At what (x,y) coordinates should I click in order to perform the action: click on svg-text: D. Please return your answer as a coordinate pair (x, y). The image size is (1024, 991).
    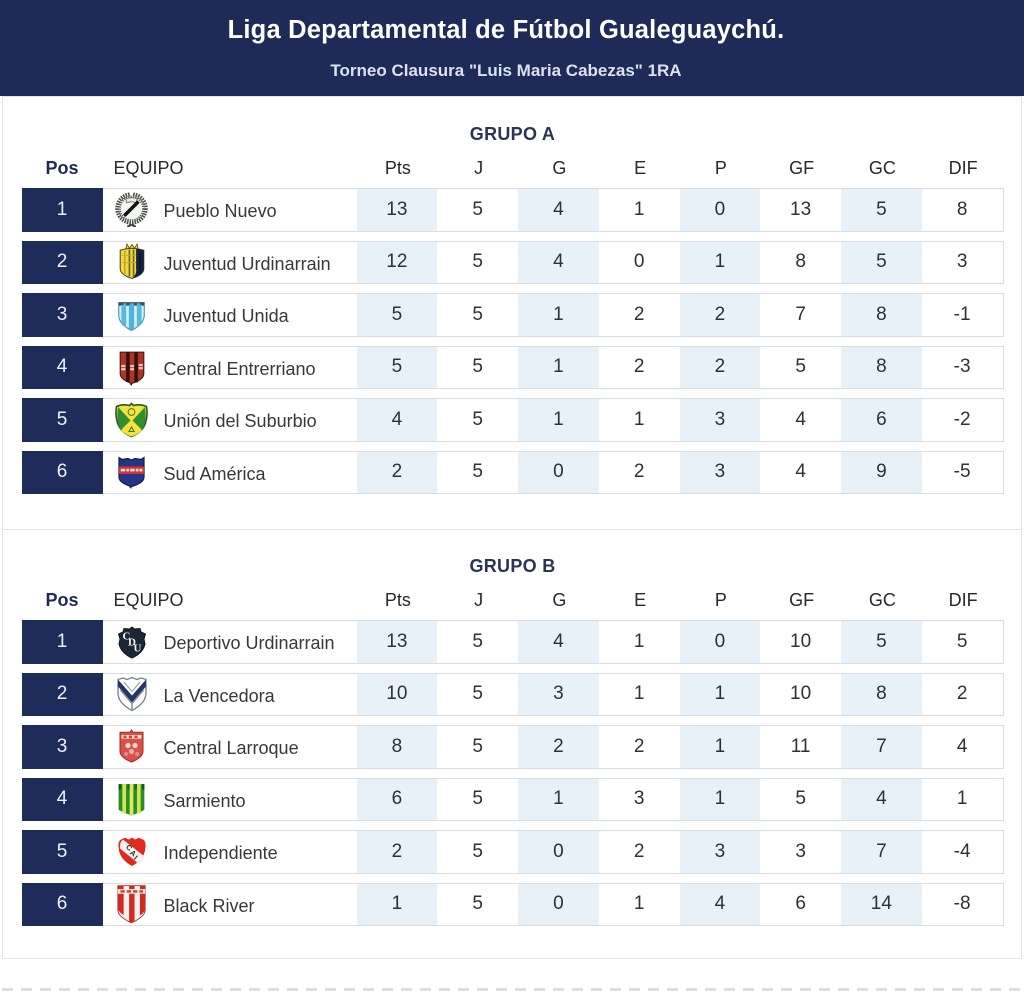
    Looking at the image, I should click on (132, 642).